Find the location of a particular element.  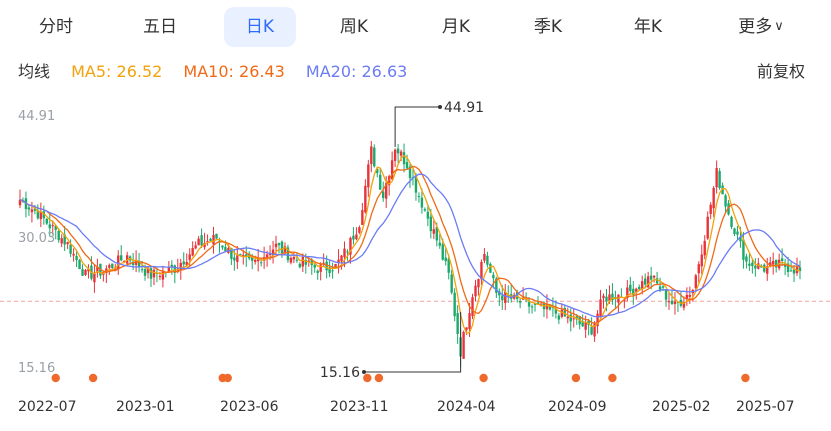

tab-weekly-k: 周K is located at coordinates (354, 27).